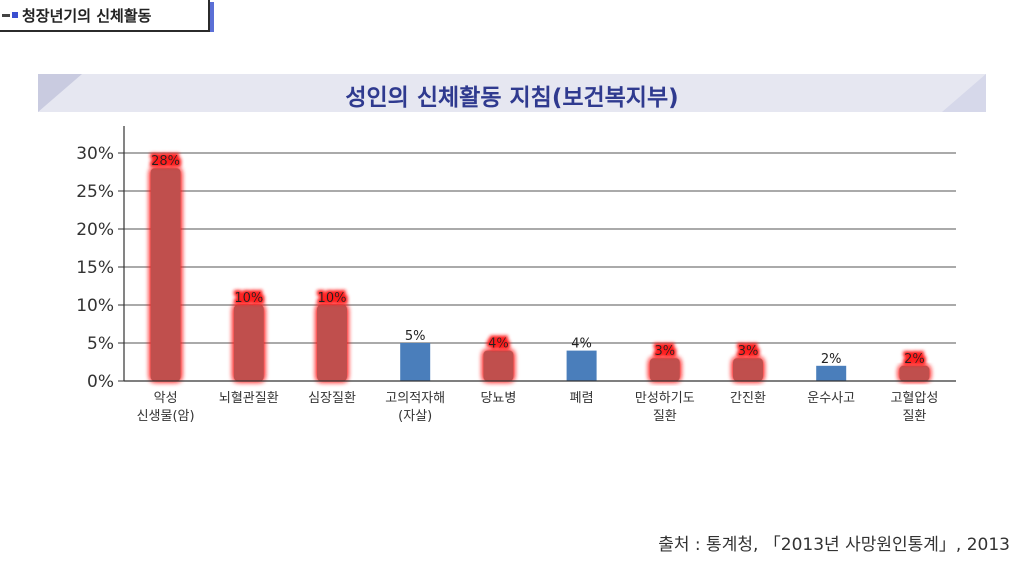  Describe the element at coordinates (87, 15) in the screenshot. I see `section-tab-label: 청장년기의 신체활동` at that location.